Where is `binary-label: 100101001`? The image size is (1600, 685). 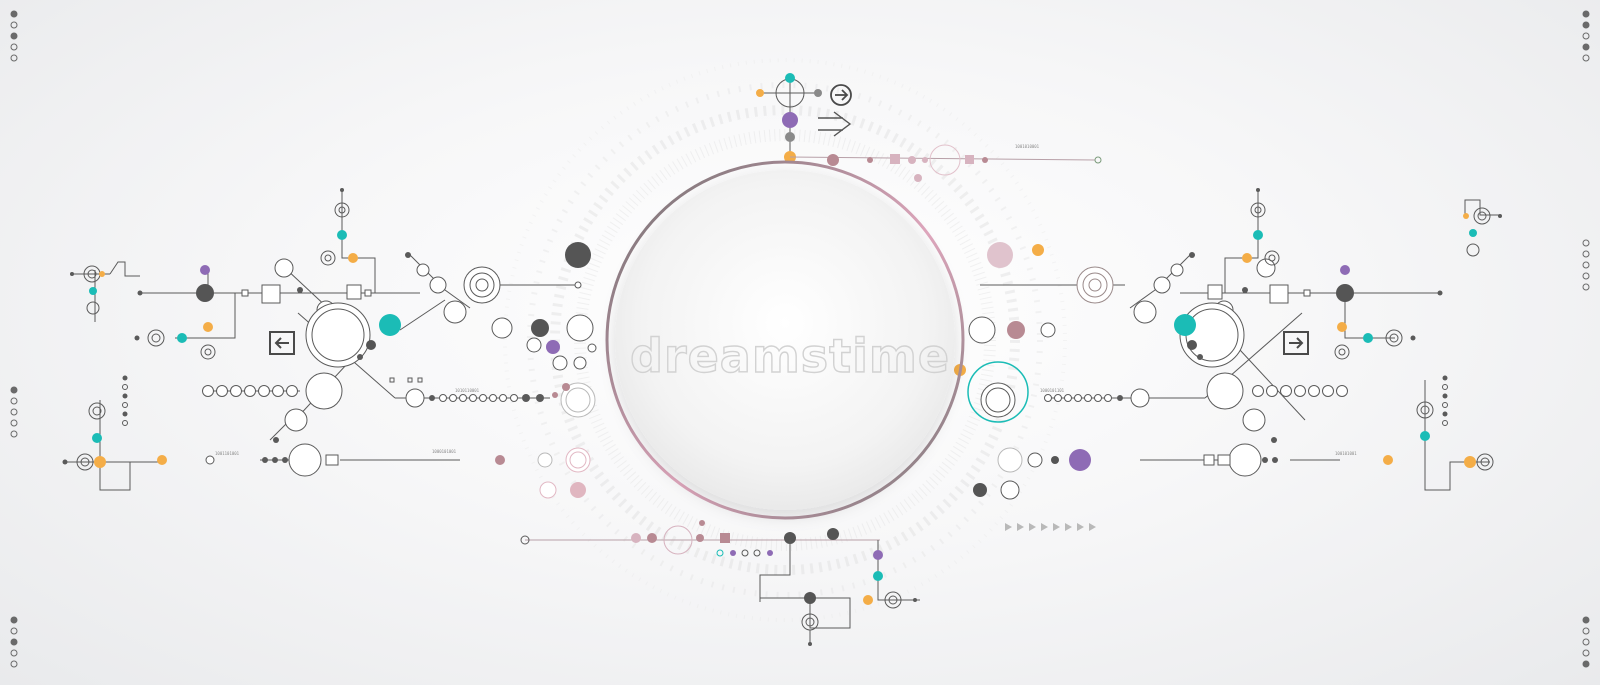 binary-label: 100101001 is located at coordinates (1346, 453).